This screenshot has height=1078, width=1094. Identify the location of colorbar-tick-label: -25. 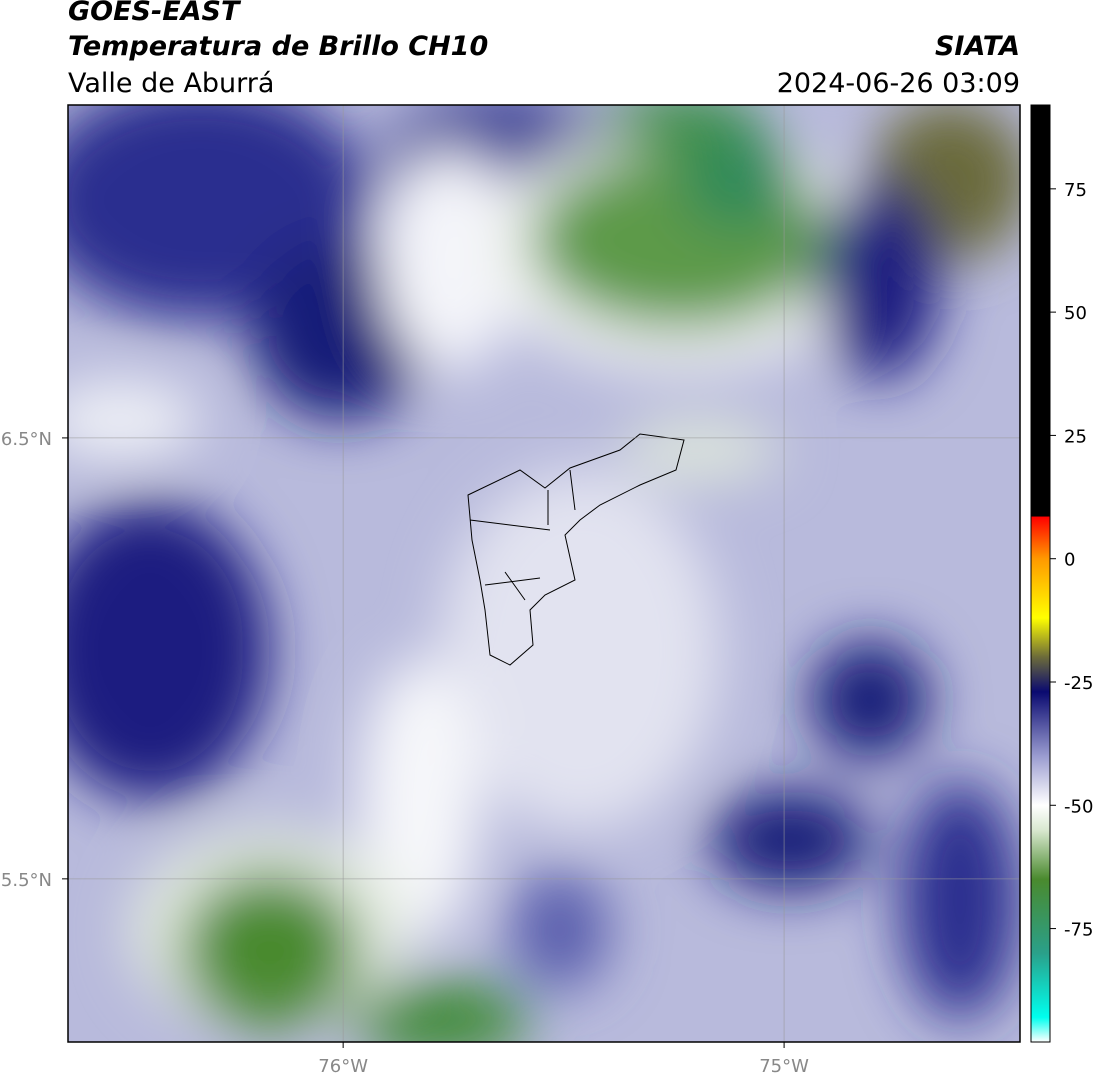
(1078, 683).